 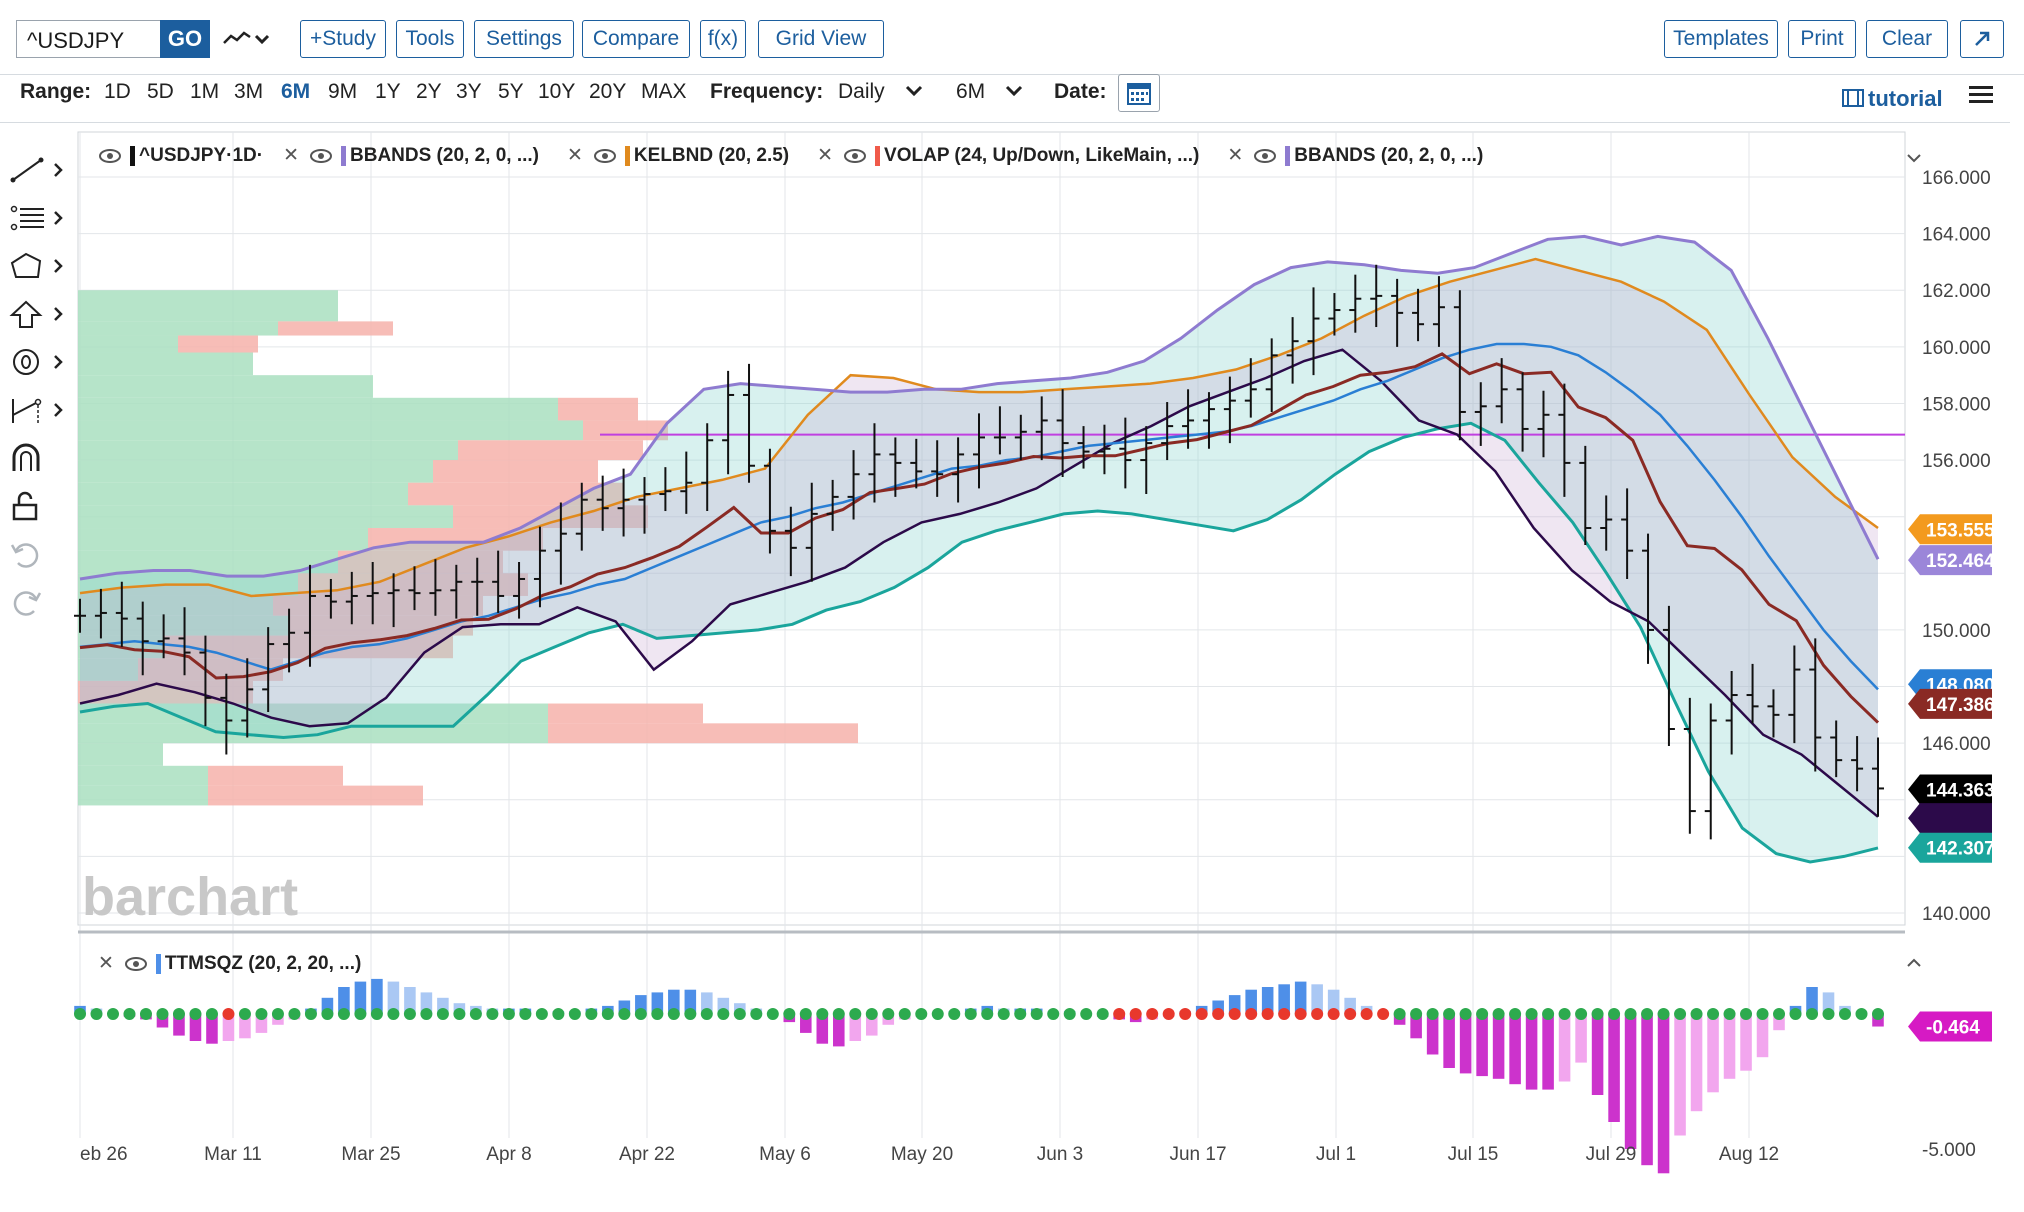 I want to click on magnet-tool, so click(x=40, y=458).